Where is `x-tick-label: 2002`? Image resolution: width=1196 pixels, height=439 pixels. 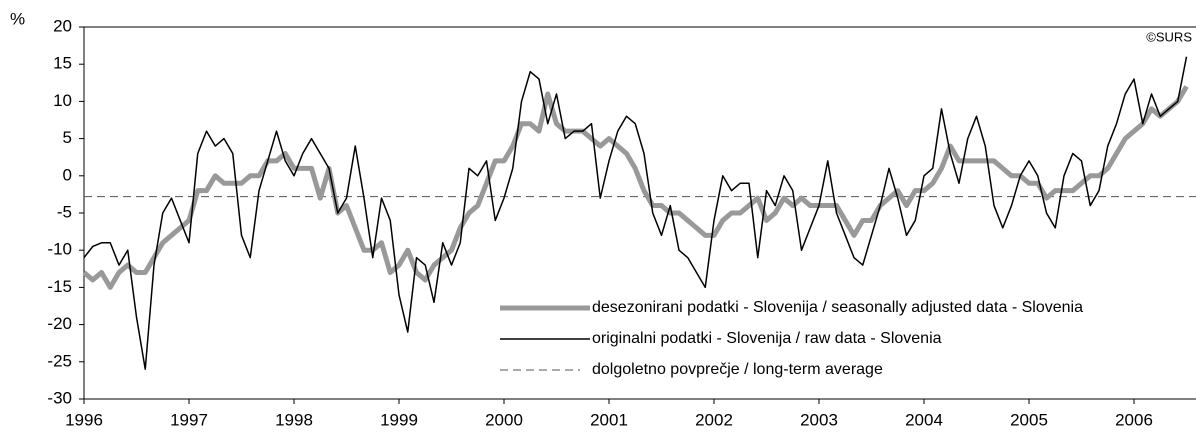
x-tick-label: 2002 is located at coordinates (714, 419).